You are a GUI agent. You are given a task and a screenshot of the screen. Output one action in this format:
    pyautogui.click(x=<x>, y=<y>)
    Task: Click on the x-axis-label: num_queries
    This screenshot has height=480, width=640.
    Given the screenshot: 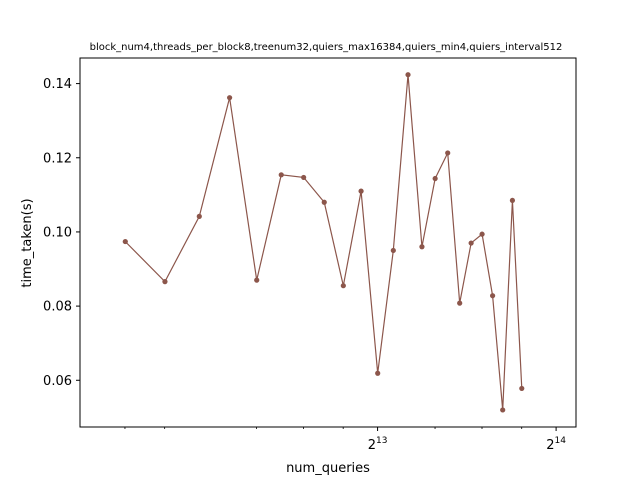 What is the action you would take?
    pyautogui.click(x=328, y=468)
    